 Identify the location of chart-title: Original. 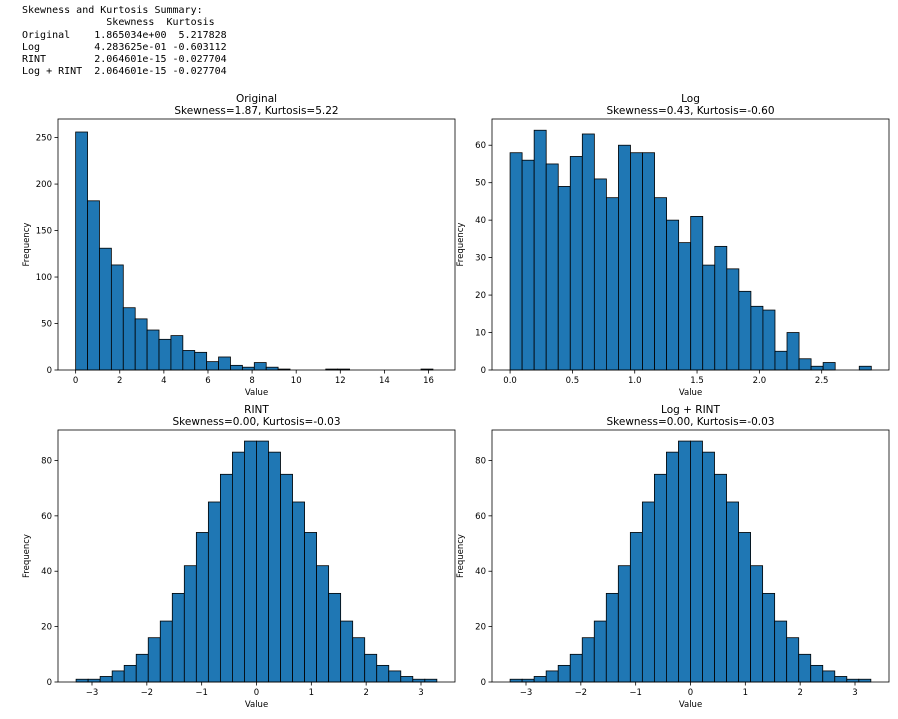
(256, 99).